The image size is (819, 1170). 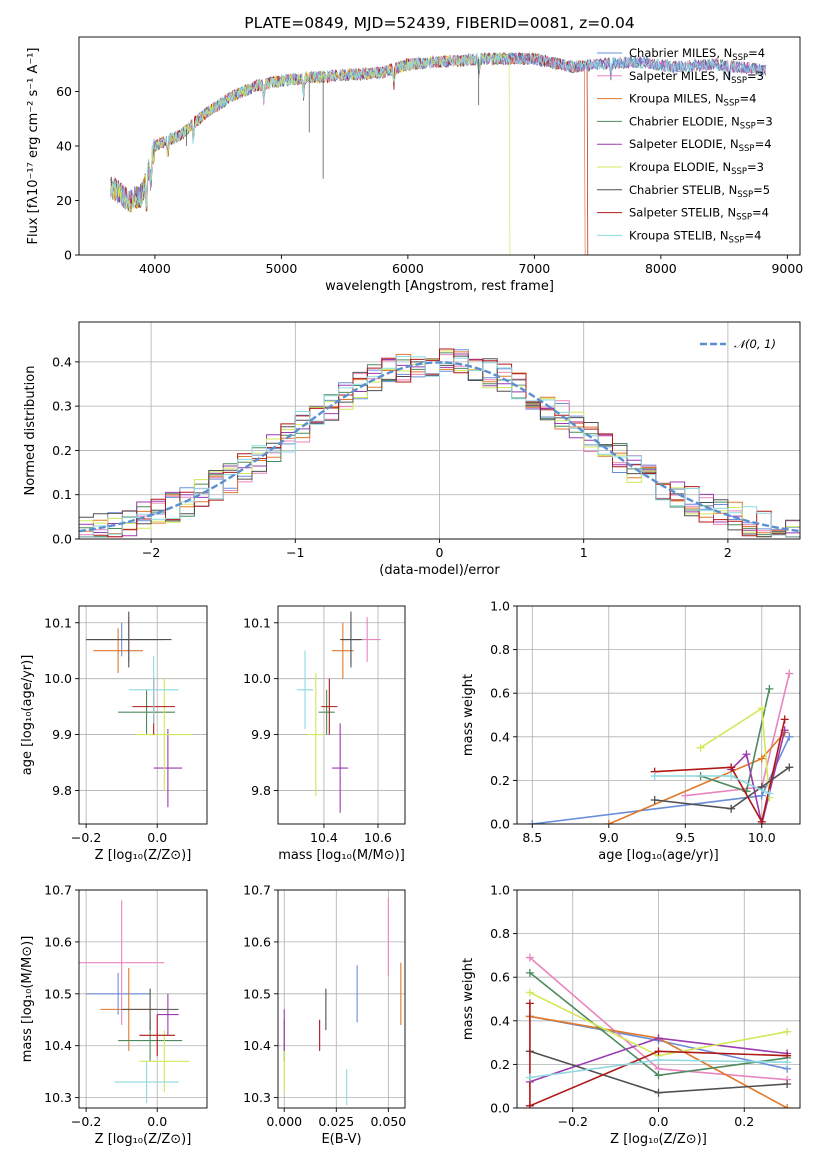 I want to click on x-tick-label: 9.0, so click(x=609, y=837).